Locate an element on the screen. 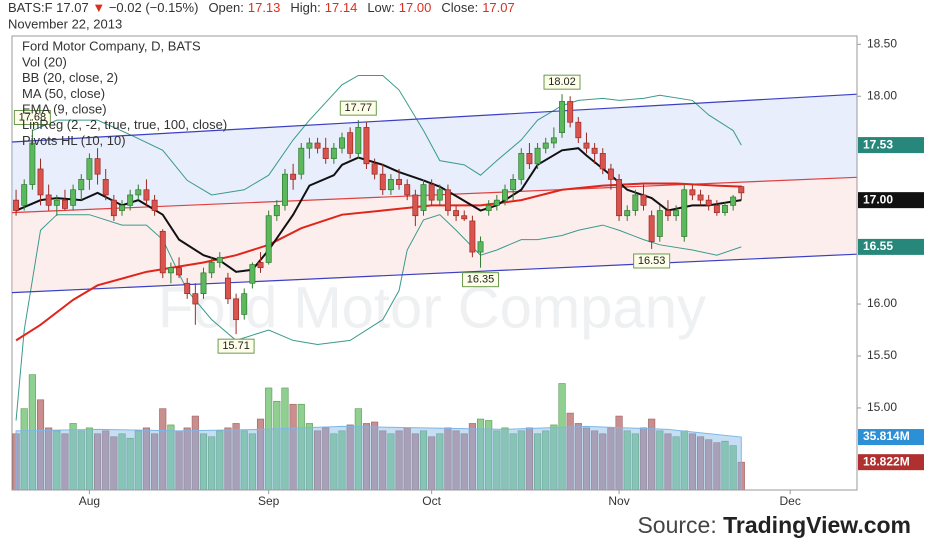 This screenshot has height=550, width=932. field-value: 17.00 is located at coordinates (415, 7).